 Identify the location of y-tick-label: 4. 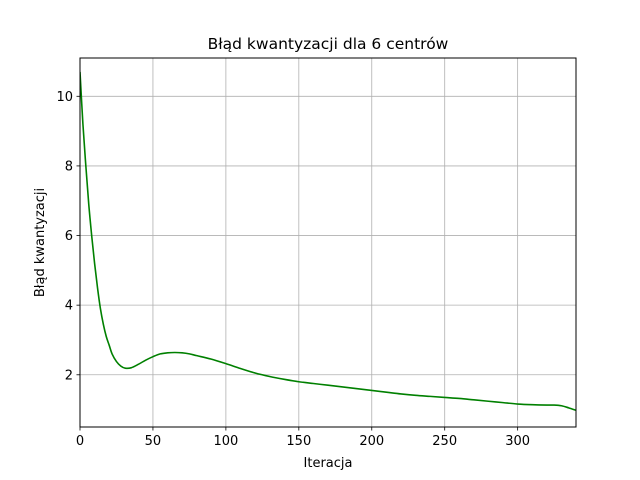
(69, 306).